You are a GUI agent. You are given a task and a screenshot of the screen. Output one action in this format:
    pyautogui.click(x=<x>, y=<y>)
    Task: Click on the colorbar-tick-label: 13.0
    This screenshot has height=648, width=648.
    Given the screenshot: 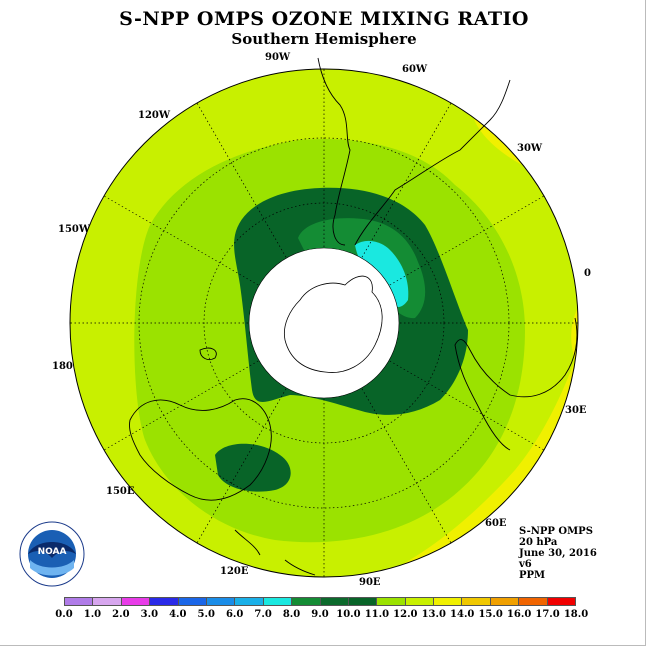 What is the action you would take?
    pyautogui.click(x=433, y=614)
    